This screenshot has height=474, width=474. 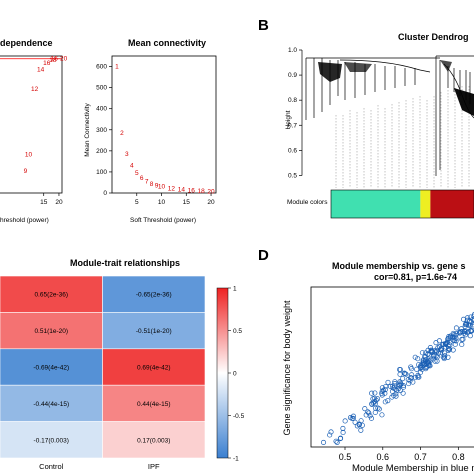 I want to click on y-tick-label: 400, so click(x=101, y=109).